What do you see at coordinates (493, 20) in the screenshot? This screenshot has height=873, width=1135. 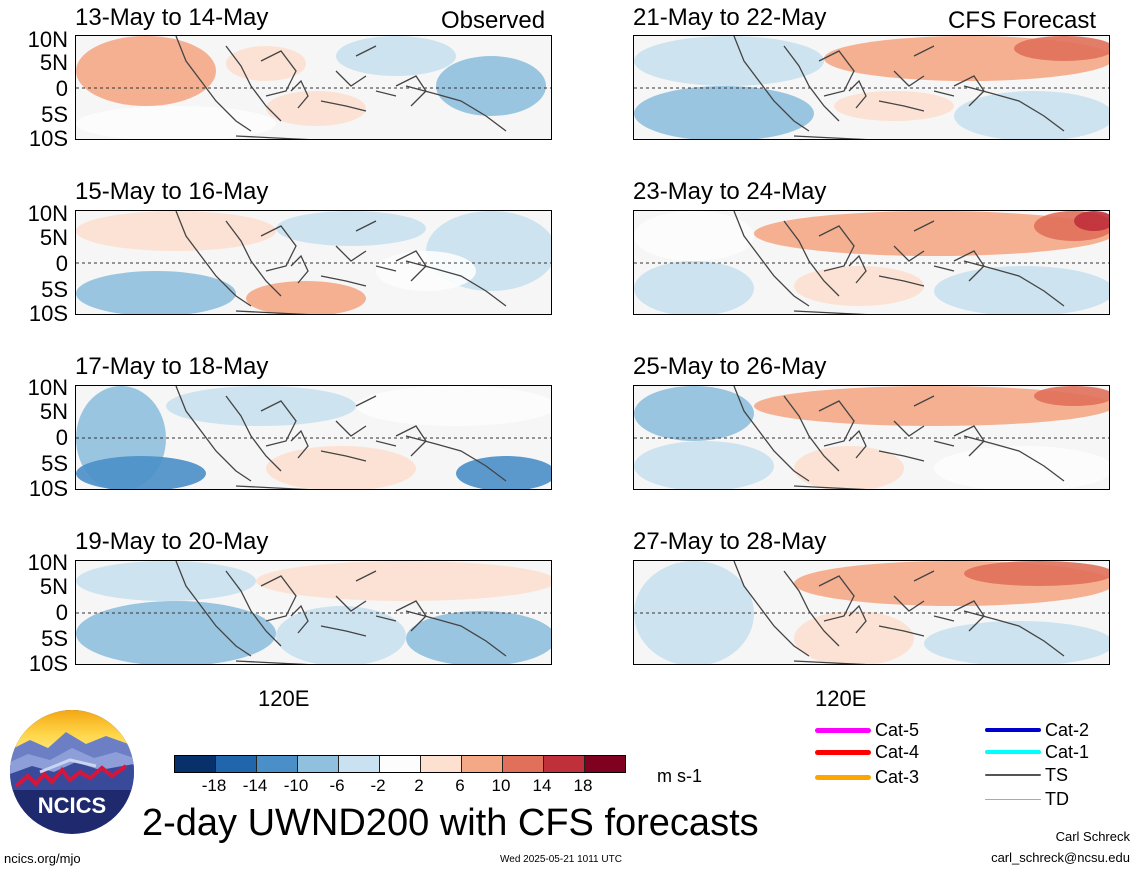 I see `observed-label: Observed` at bounding box center [493, 20].